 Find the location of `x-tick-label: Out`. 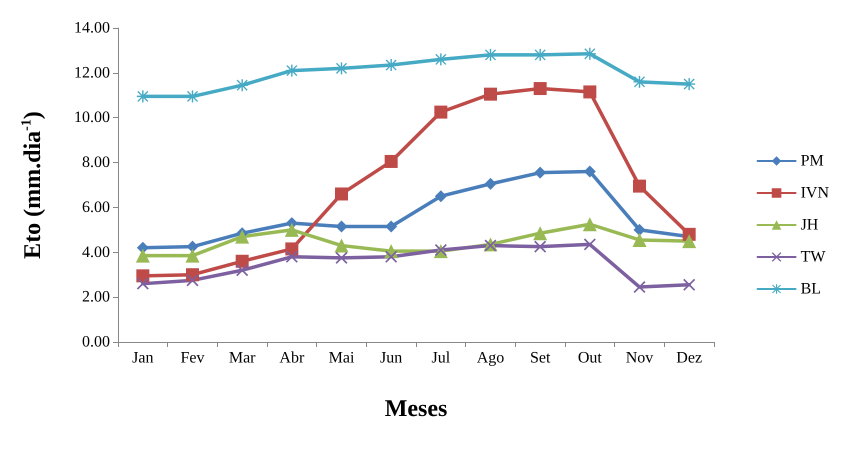

x-tick-label: Out is located at coordinates (590, 358).